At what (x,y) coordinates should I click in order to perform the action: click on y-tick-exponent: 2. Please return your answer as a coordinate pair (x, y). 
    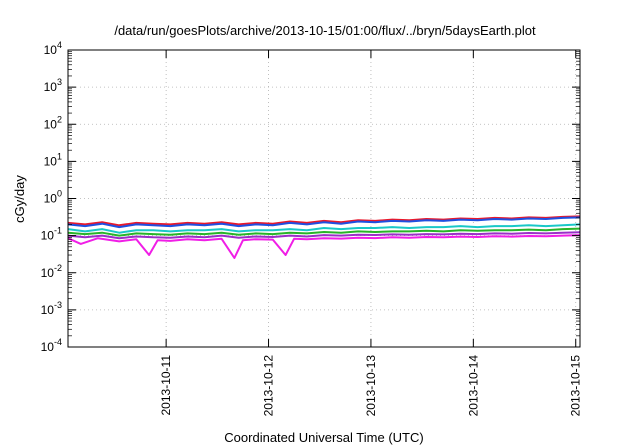
    Looking at the image, I should click on (59, 119).